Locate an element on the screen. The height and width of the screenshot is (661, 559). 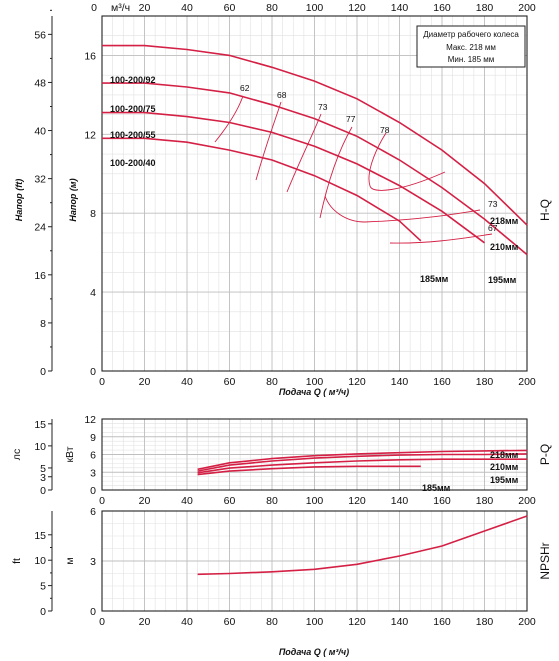
pq-curve-label: 185мм is located at coordinates (436, 488).